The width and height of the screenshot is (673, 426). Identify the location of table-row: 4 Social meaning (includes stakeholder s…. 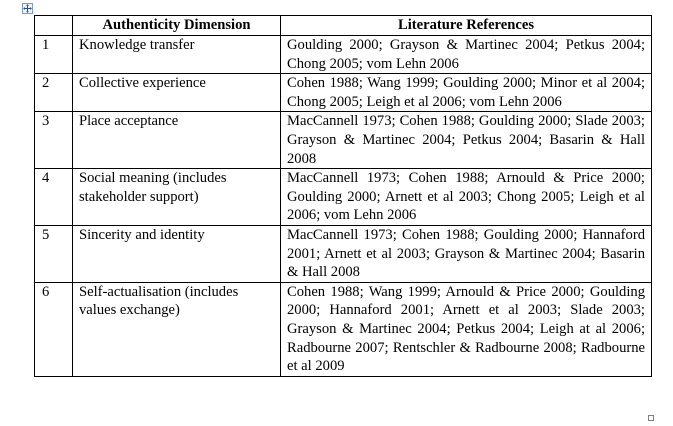
(343, 197).